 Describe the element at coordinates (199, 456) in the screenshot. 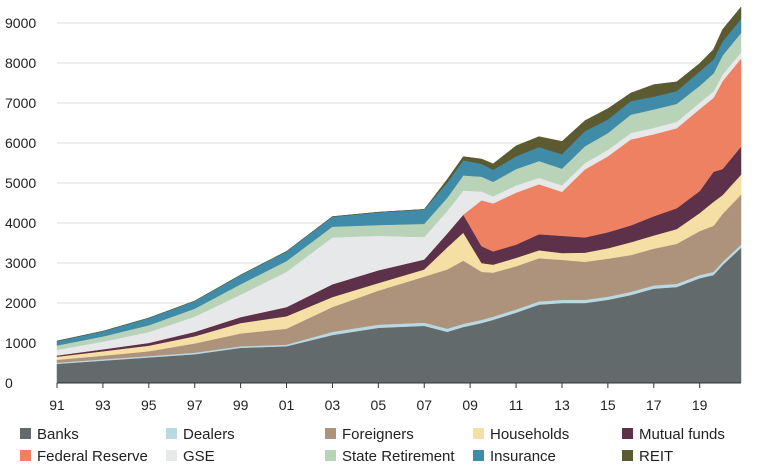

I see `legend-label: GSE` at that location.